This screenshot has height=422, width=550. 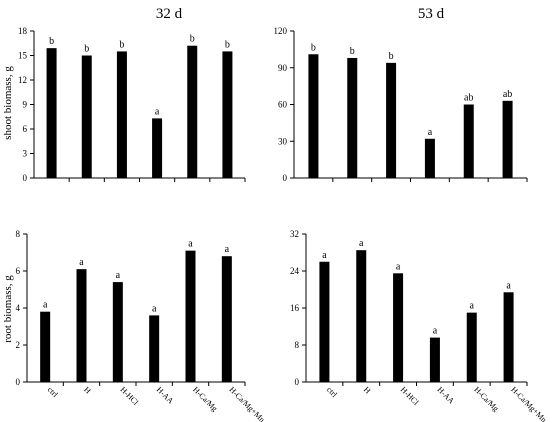 I want to click on y-tick-label: 12, so click(x=22, y=80).